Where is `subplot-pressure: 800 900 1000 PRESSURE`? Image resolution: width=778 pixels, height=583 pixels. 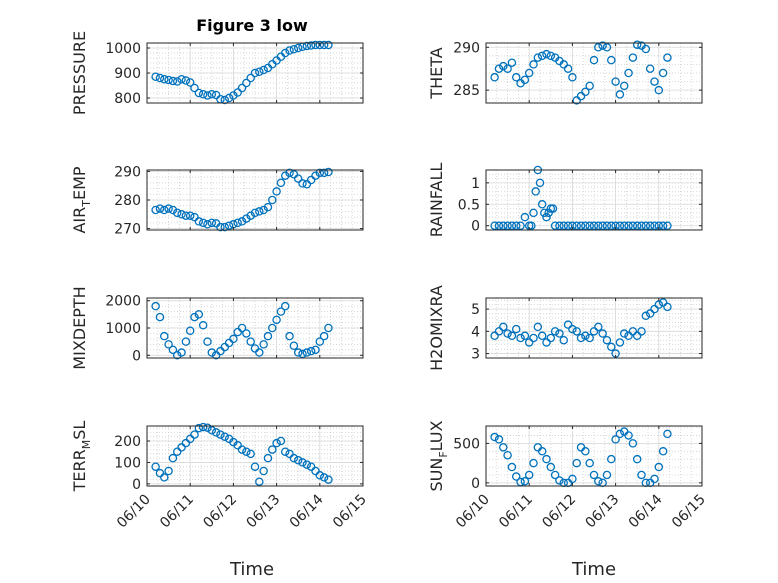
subplot-pressure: 800 900 1000 PRESSURE is located at coordinates (217, 73).